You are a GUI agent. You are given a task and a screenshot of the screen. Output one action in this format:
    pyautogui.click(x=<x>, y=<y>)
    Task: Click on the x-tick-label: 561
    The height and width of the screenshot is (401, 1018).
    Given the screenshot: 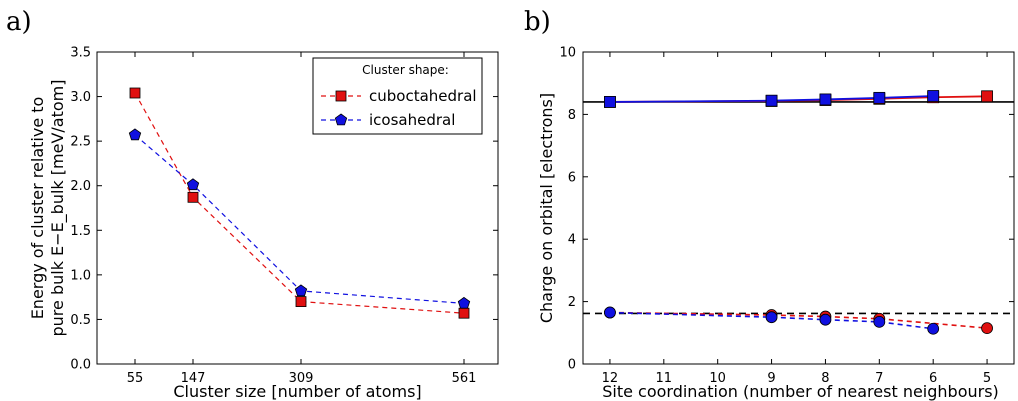 What is the action you would take?
    pyautogui.click(x=464, y=378)
    